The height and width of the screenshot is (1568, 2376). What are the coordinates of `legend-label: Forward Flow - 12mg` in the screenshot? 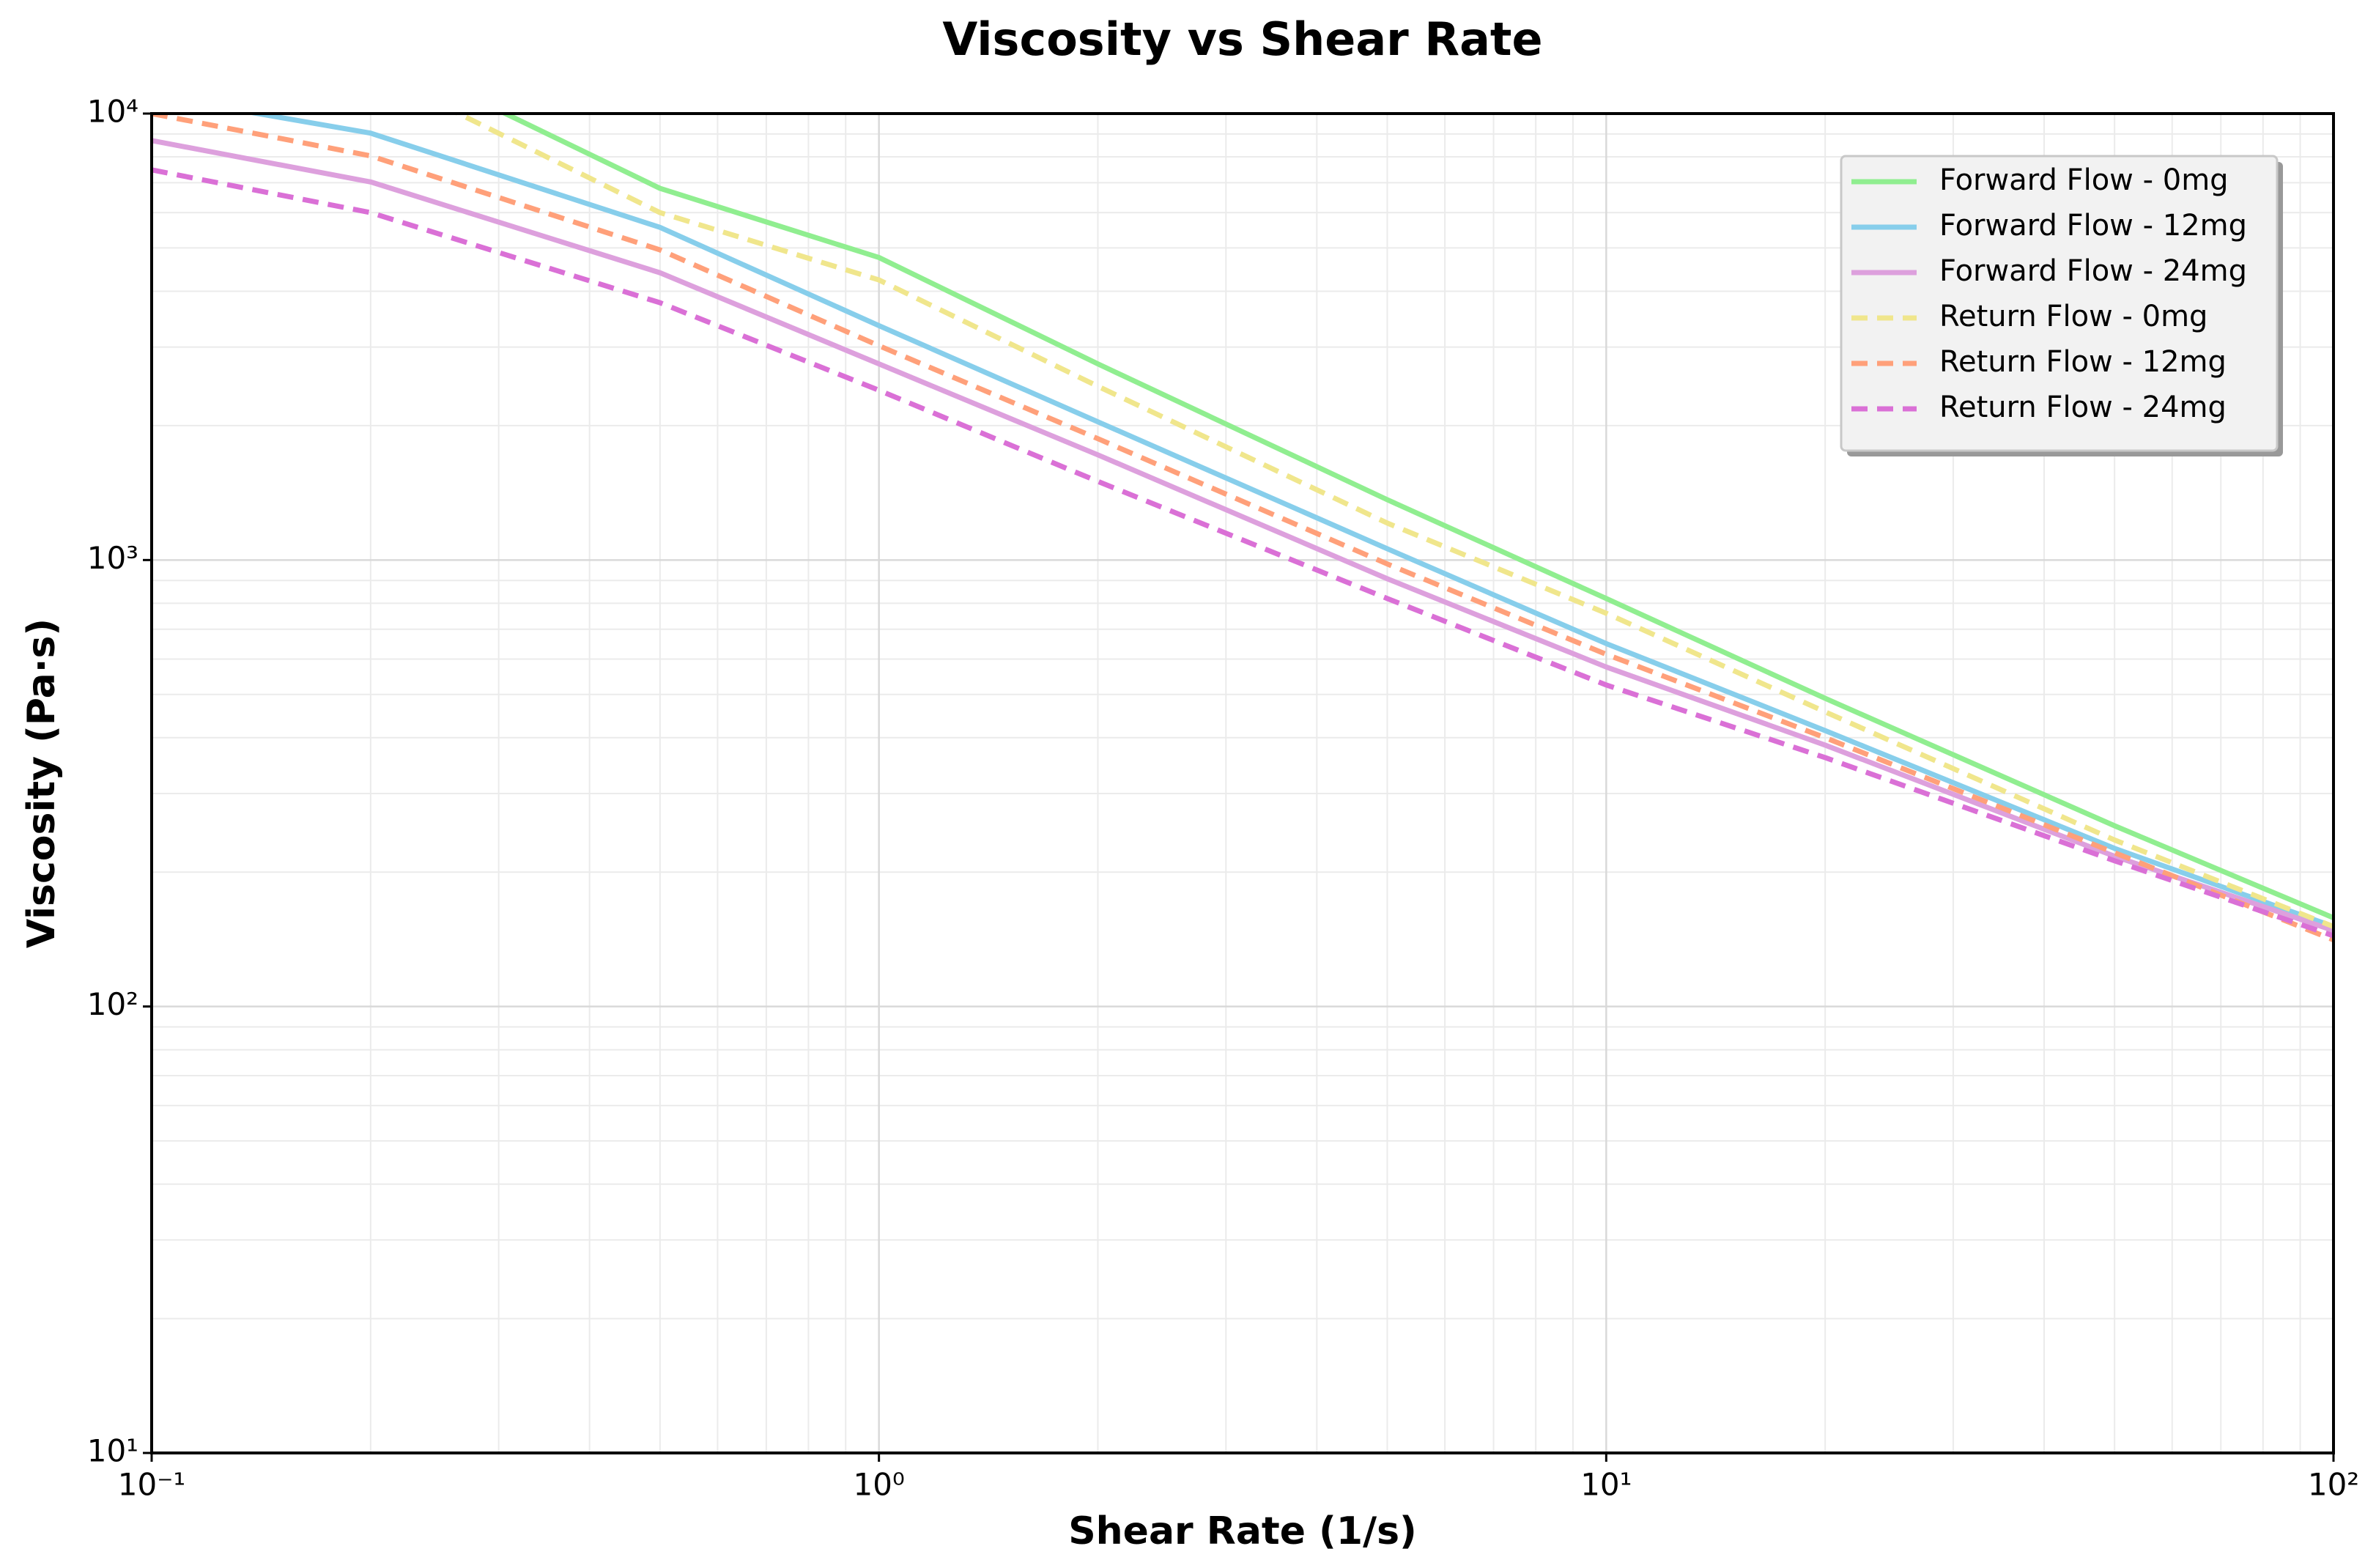 It's located at (2093, 226).